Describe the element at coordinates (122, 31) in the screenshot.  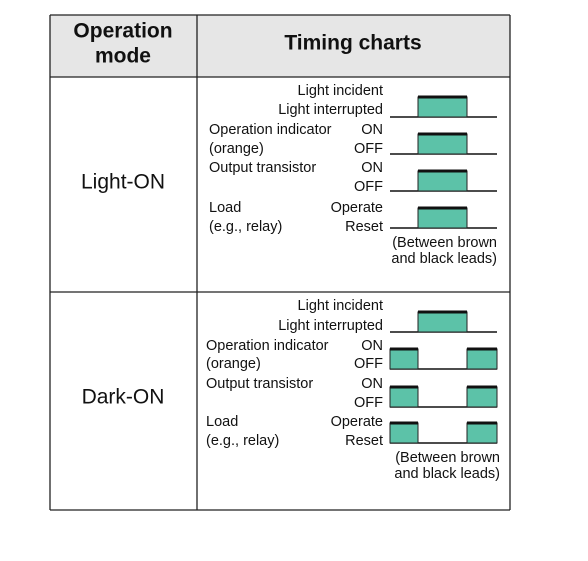
I see `header-mode: Operation` at that location.